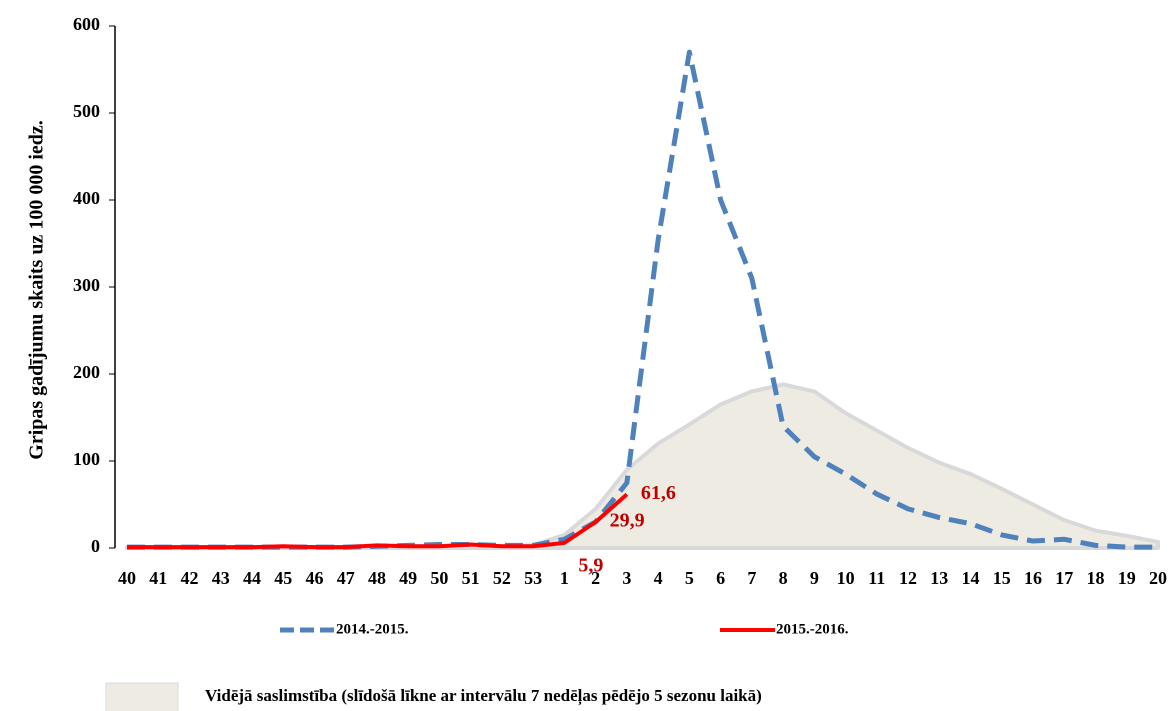  What do you see at coordinates (86, 372) in the screenshot?
I see `y-tick-label: 200` at bounding box center [86, 372].